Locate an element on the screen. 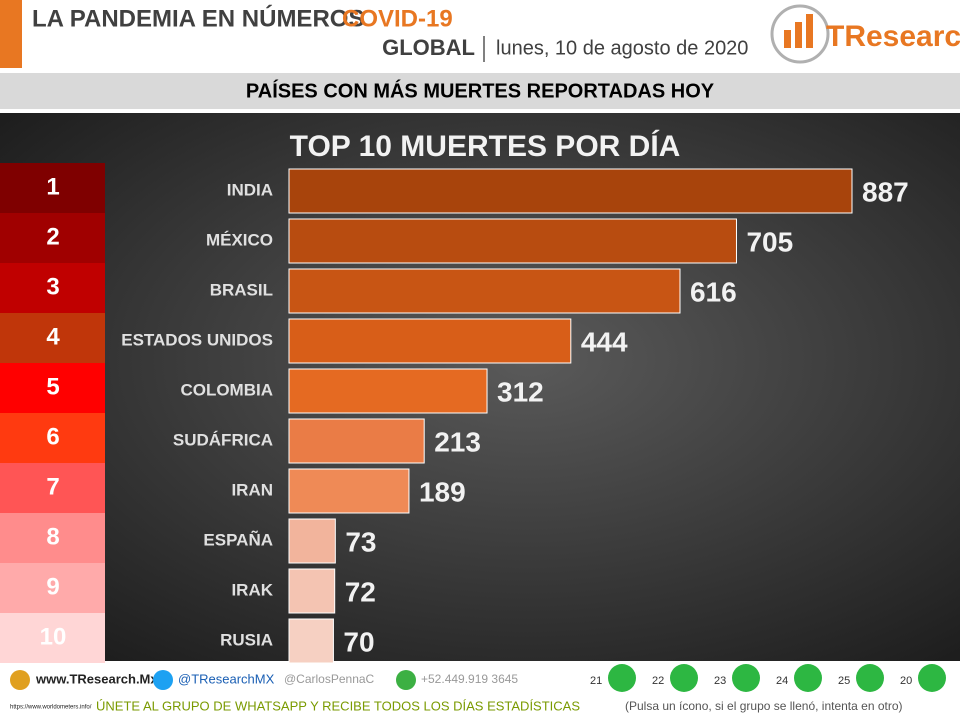  value-label: 705 is located at coordinates (769, 241).